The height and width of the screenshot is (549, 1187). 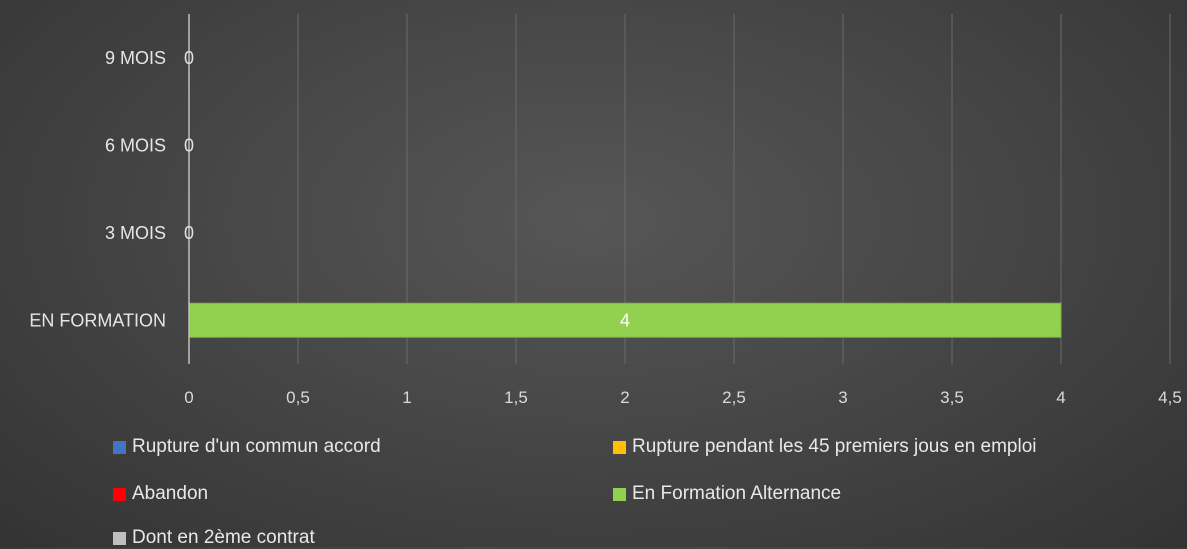 What do you see at coordinates (97, 320) in the screenshot?
I see `y-category-label: EN FORMATION` at bounding box center [97, 320].